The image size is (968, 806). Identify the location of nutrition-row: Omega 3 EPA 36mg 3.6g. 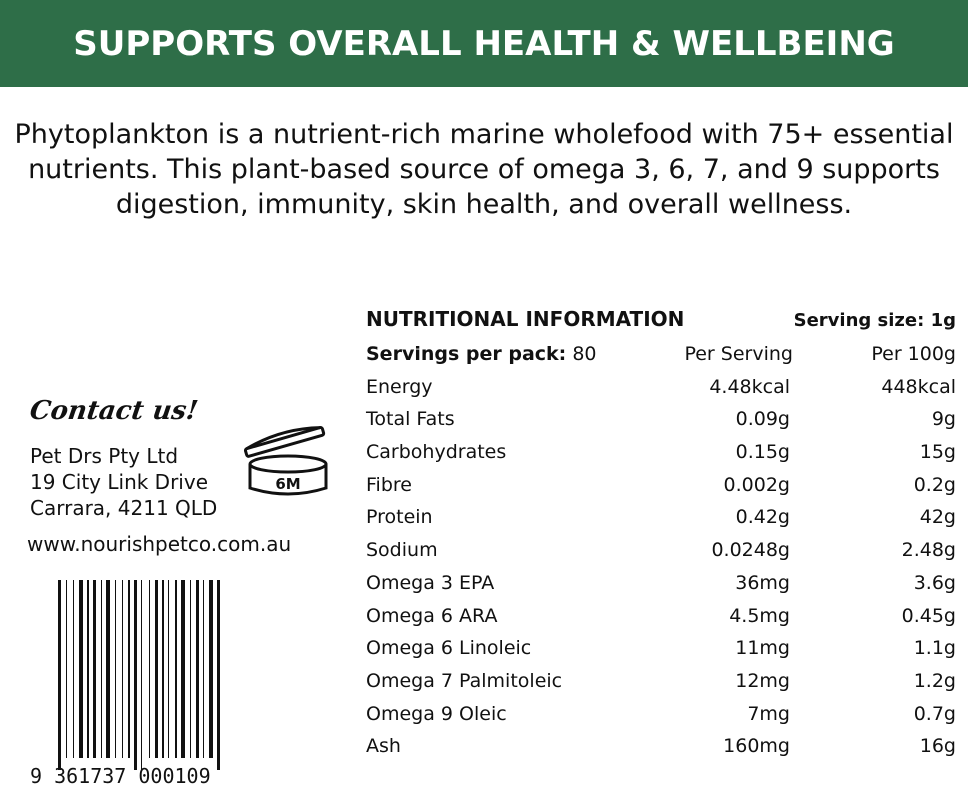
(661, 588).